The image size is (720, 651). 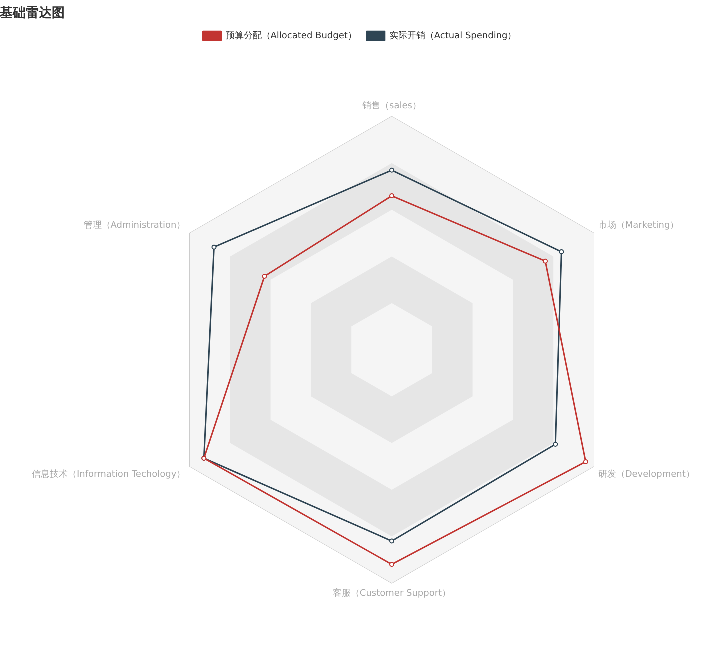 I want to click on legend-label: 实际开销（Actual Spending）, so click(x=453, y=36).